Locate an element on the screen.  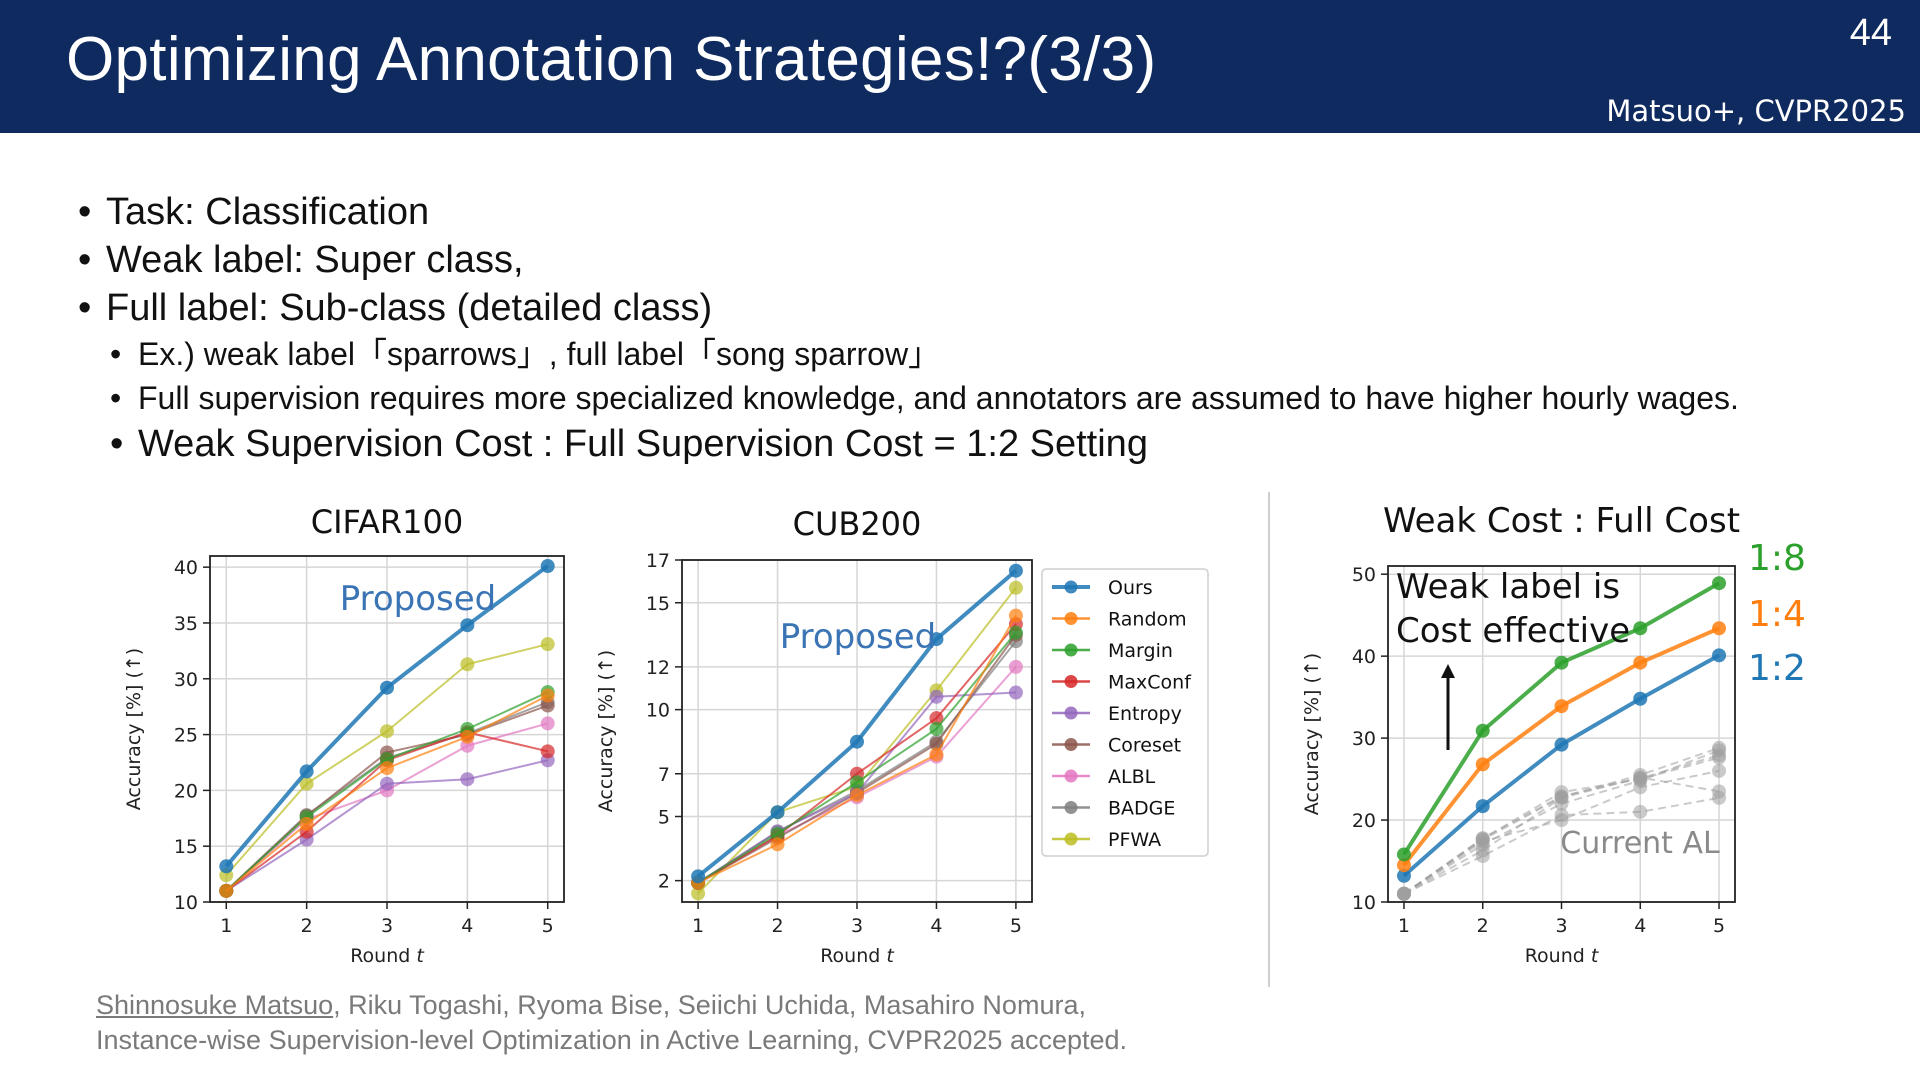
y-tick-label: 50 is located at coordinates (1364, 575).